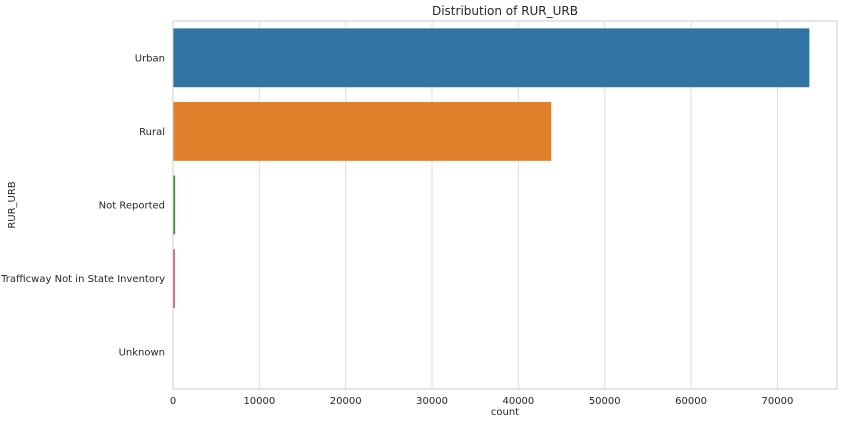 Image resolution: width=856 pixels, height=424 pixels. What do you see at coordinates (174, 279) in the screenshot?
I see `bar-trafficway-not-in-state-inventory` at bounding box center [174, 279].